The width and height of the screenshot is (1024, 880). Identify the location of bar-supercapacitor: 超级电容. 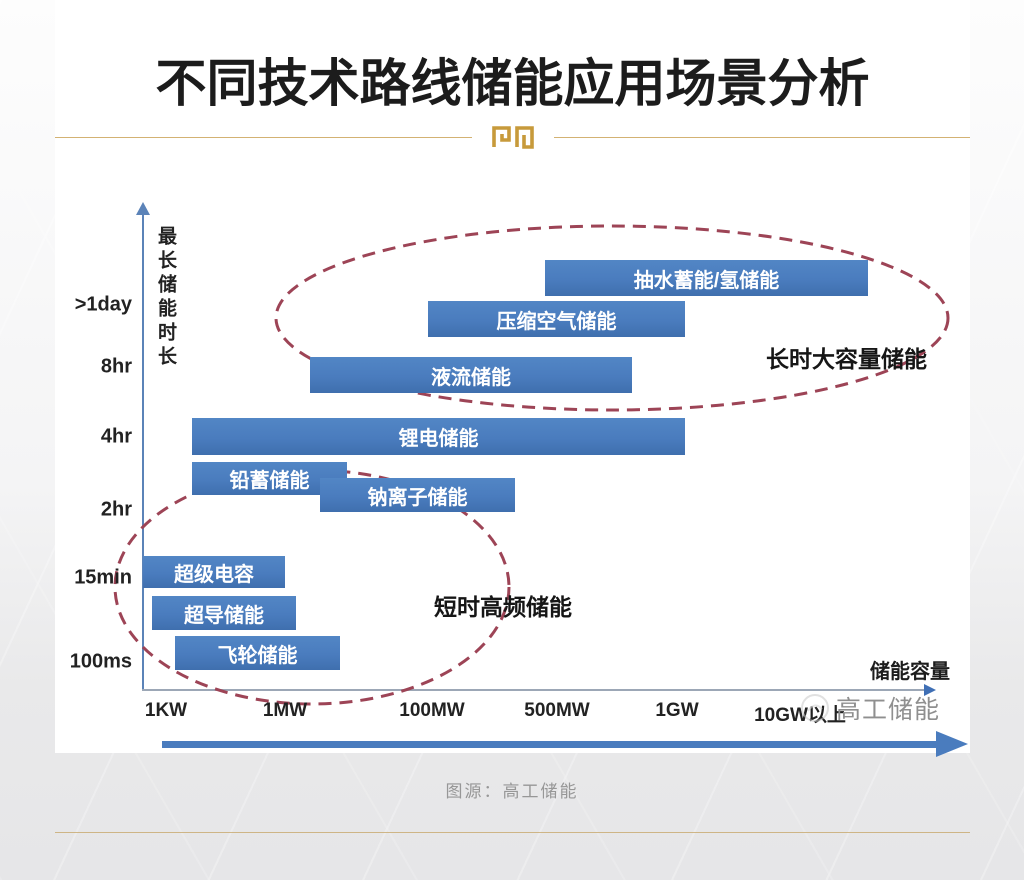
(214, 572).